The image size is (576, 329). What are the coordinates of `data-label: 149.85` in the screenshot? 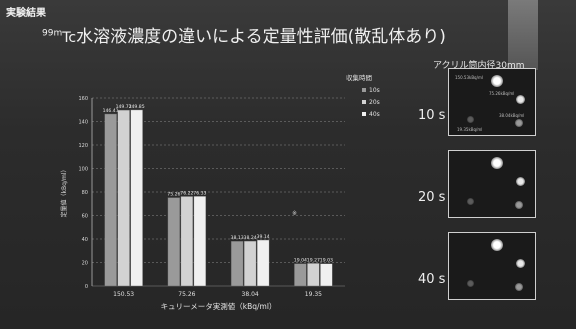 It's located at (137, 107).